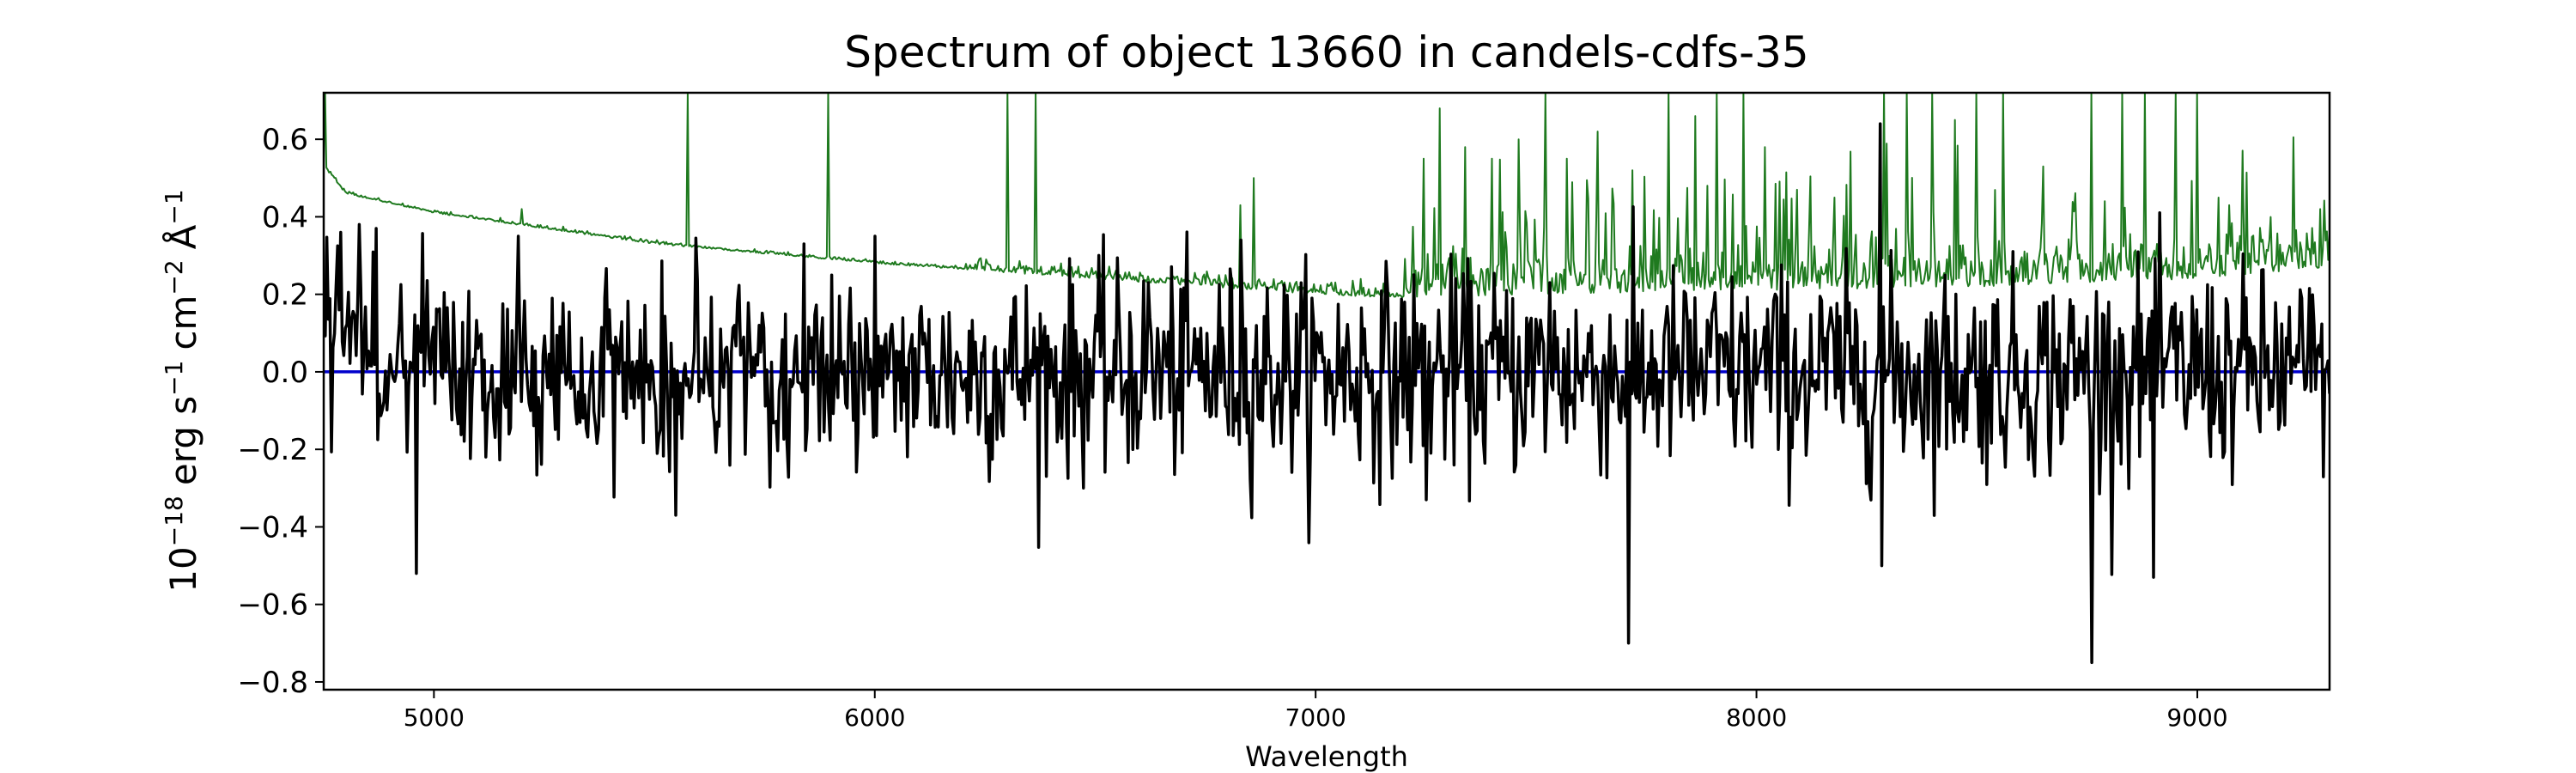  Describe the element at coordinates (280, 411) in the screenshot. I see `y-axis: 0.6 0.4 0.2 0.0 −0.2 −0.4 −0.6 −0.8` at that location.